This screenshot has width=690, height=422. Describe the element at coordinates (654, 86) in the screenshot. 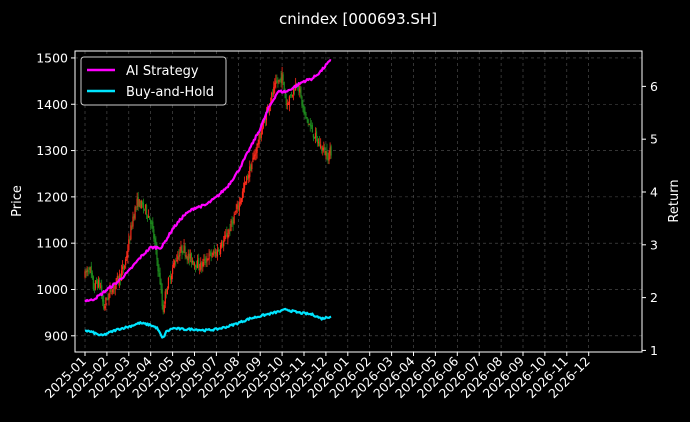

I see `y2-tick-label: 6` at that location.